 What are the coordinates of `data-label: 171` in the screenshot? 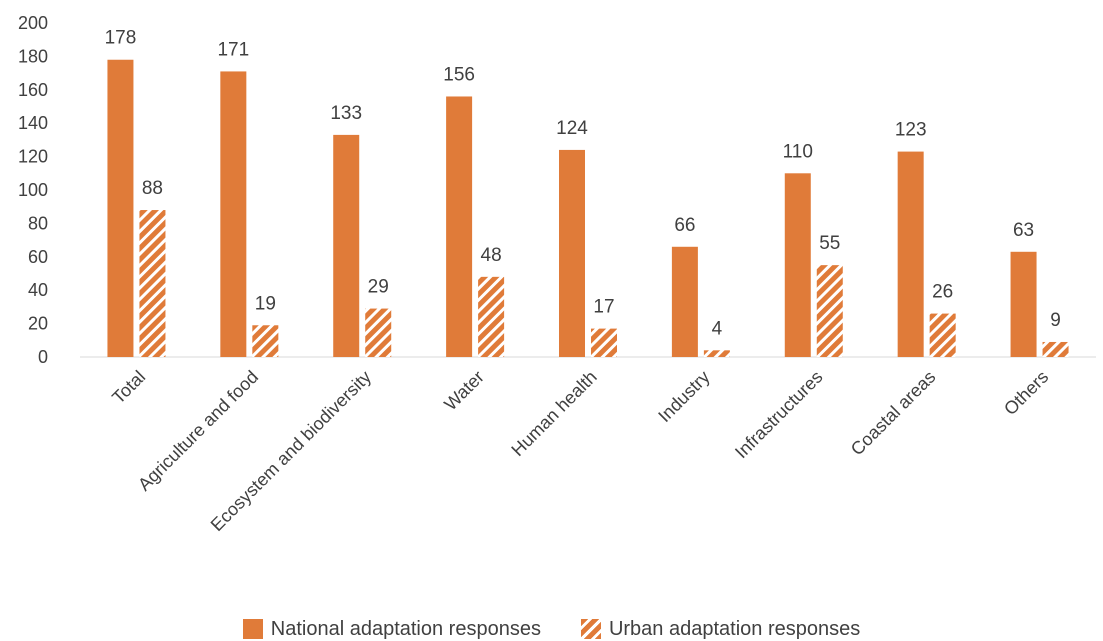 It's located at (233, 49).